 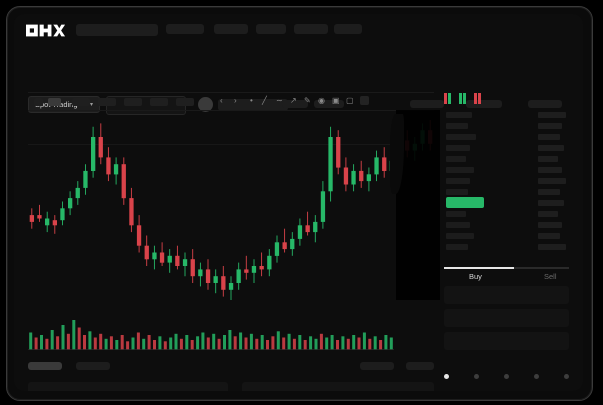 I want to click on toolbar-interval-15m, so click(x=81, y=102).